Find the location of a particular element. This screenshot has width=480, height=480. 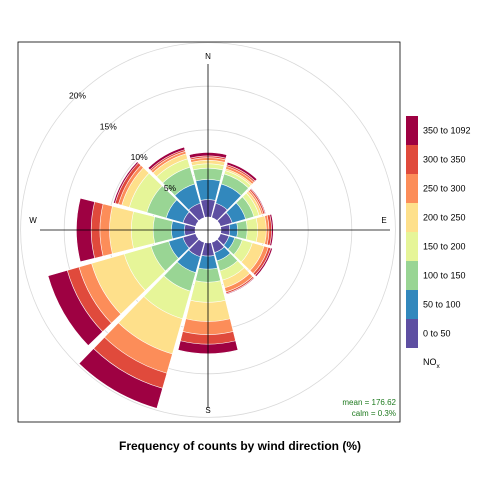

direction-label-e: E is located at coordinates (383, 220).